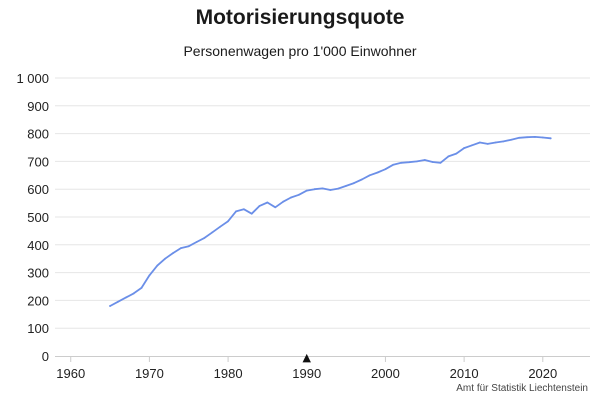 This screenshot has width=600, height=400. What do you see at coordinates (542, 373) in the screenshot?
I see `x-tick-label: 2020` at bounding box center [542, 373].